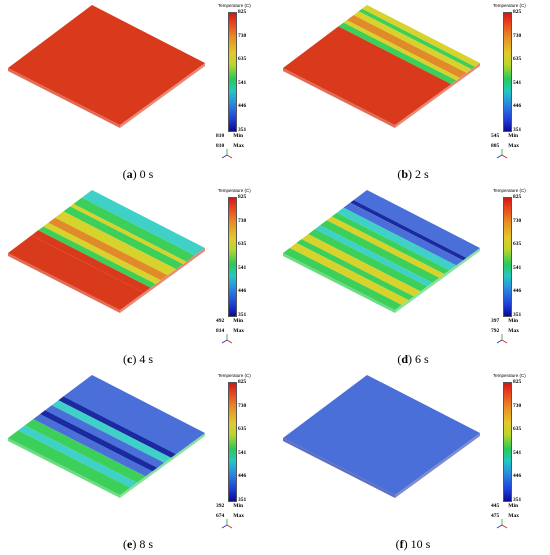 The height and width of the screenshot is (555, 550). What do you see at coordinates (220, 516) in the screenshot?
I see `max-value: 674` at bounding box center [220, 516].